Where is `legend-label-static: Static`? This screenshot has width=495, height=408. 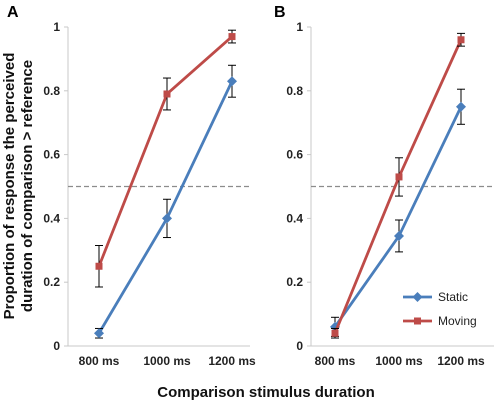 legend-label-static: Static is located at coordinates (453, 297).